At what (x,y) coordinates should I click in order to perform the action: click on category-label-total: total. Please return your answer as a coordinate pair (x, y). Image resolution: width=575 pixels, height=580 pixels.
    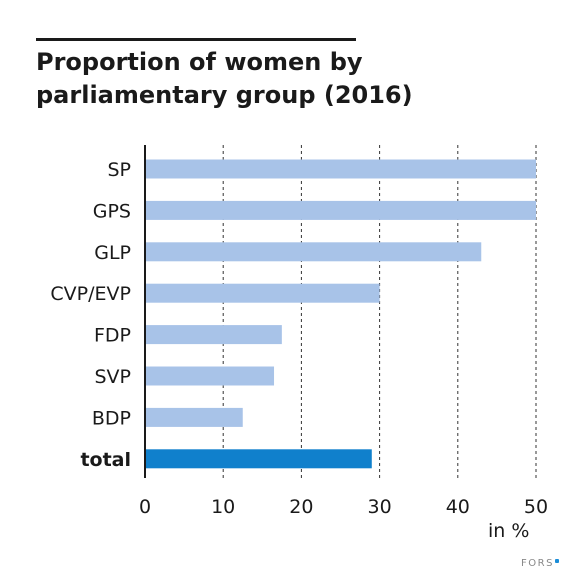
    Looking at the image, I should click on (105, 460).